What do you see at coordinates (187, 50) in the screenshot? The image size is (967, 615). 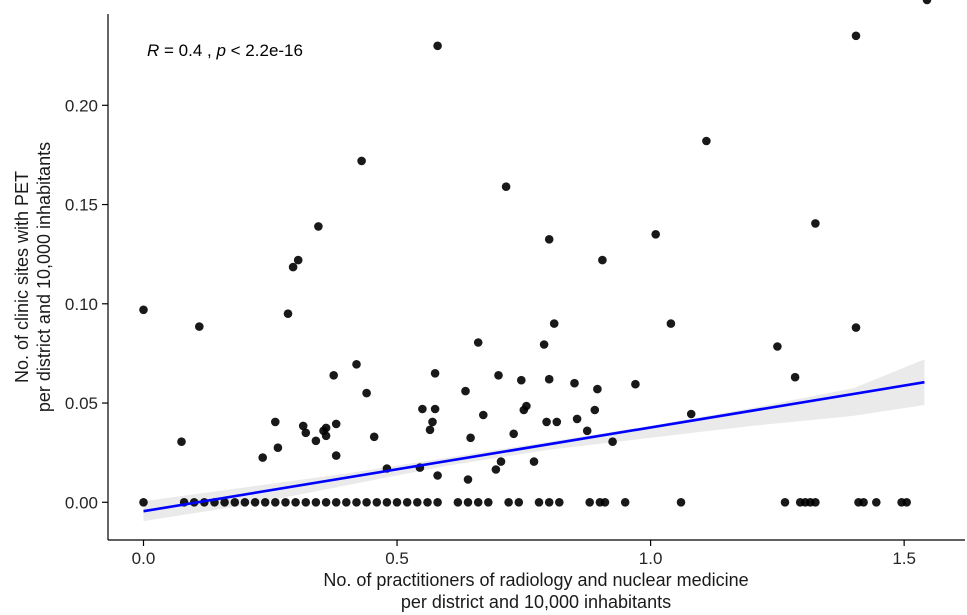 I see `r-value: = 0.4 ,` at bounding box center [187, 50].